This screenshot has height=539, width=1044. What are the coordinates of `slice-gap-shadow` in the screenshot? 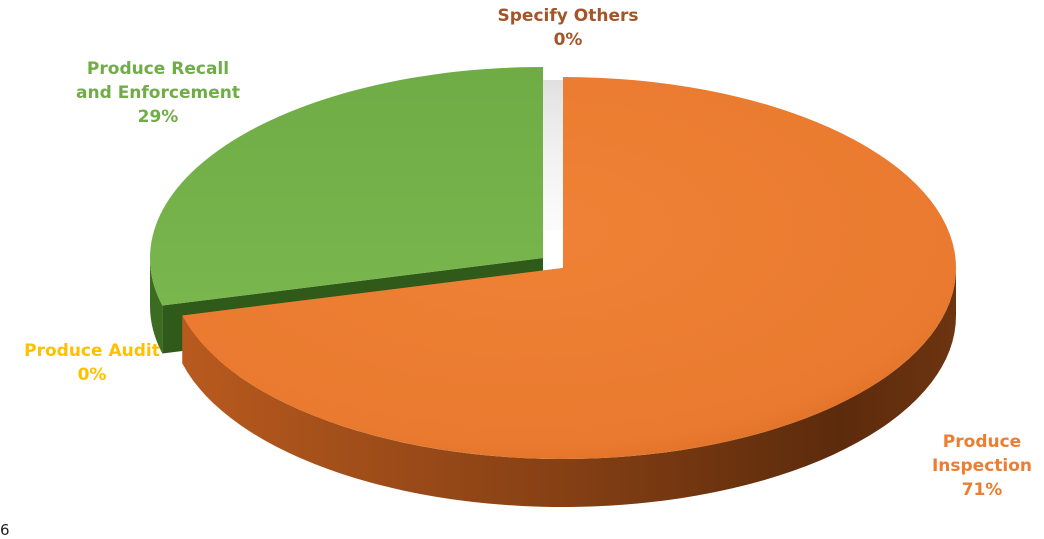 It's located at (554, 155).